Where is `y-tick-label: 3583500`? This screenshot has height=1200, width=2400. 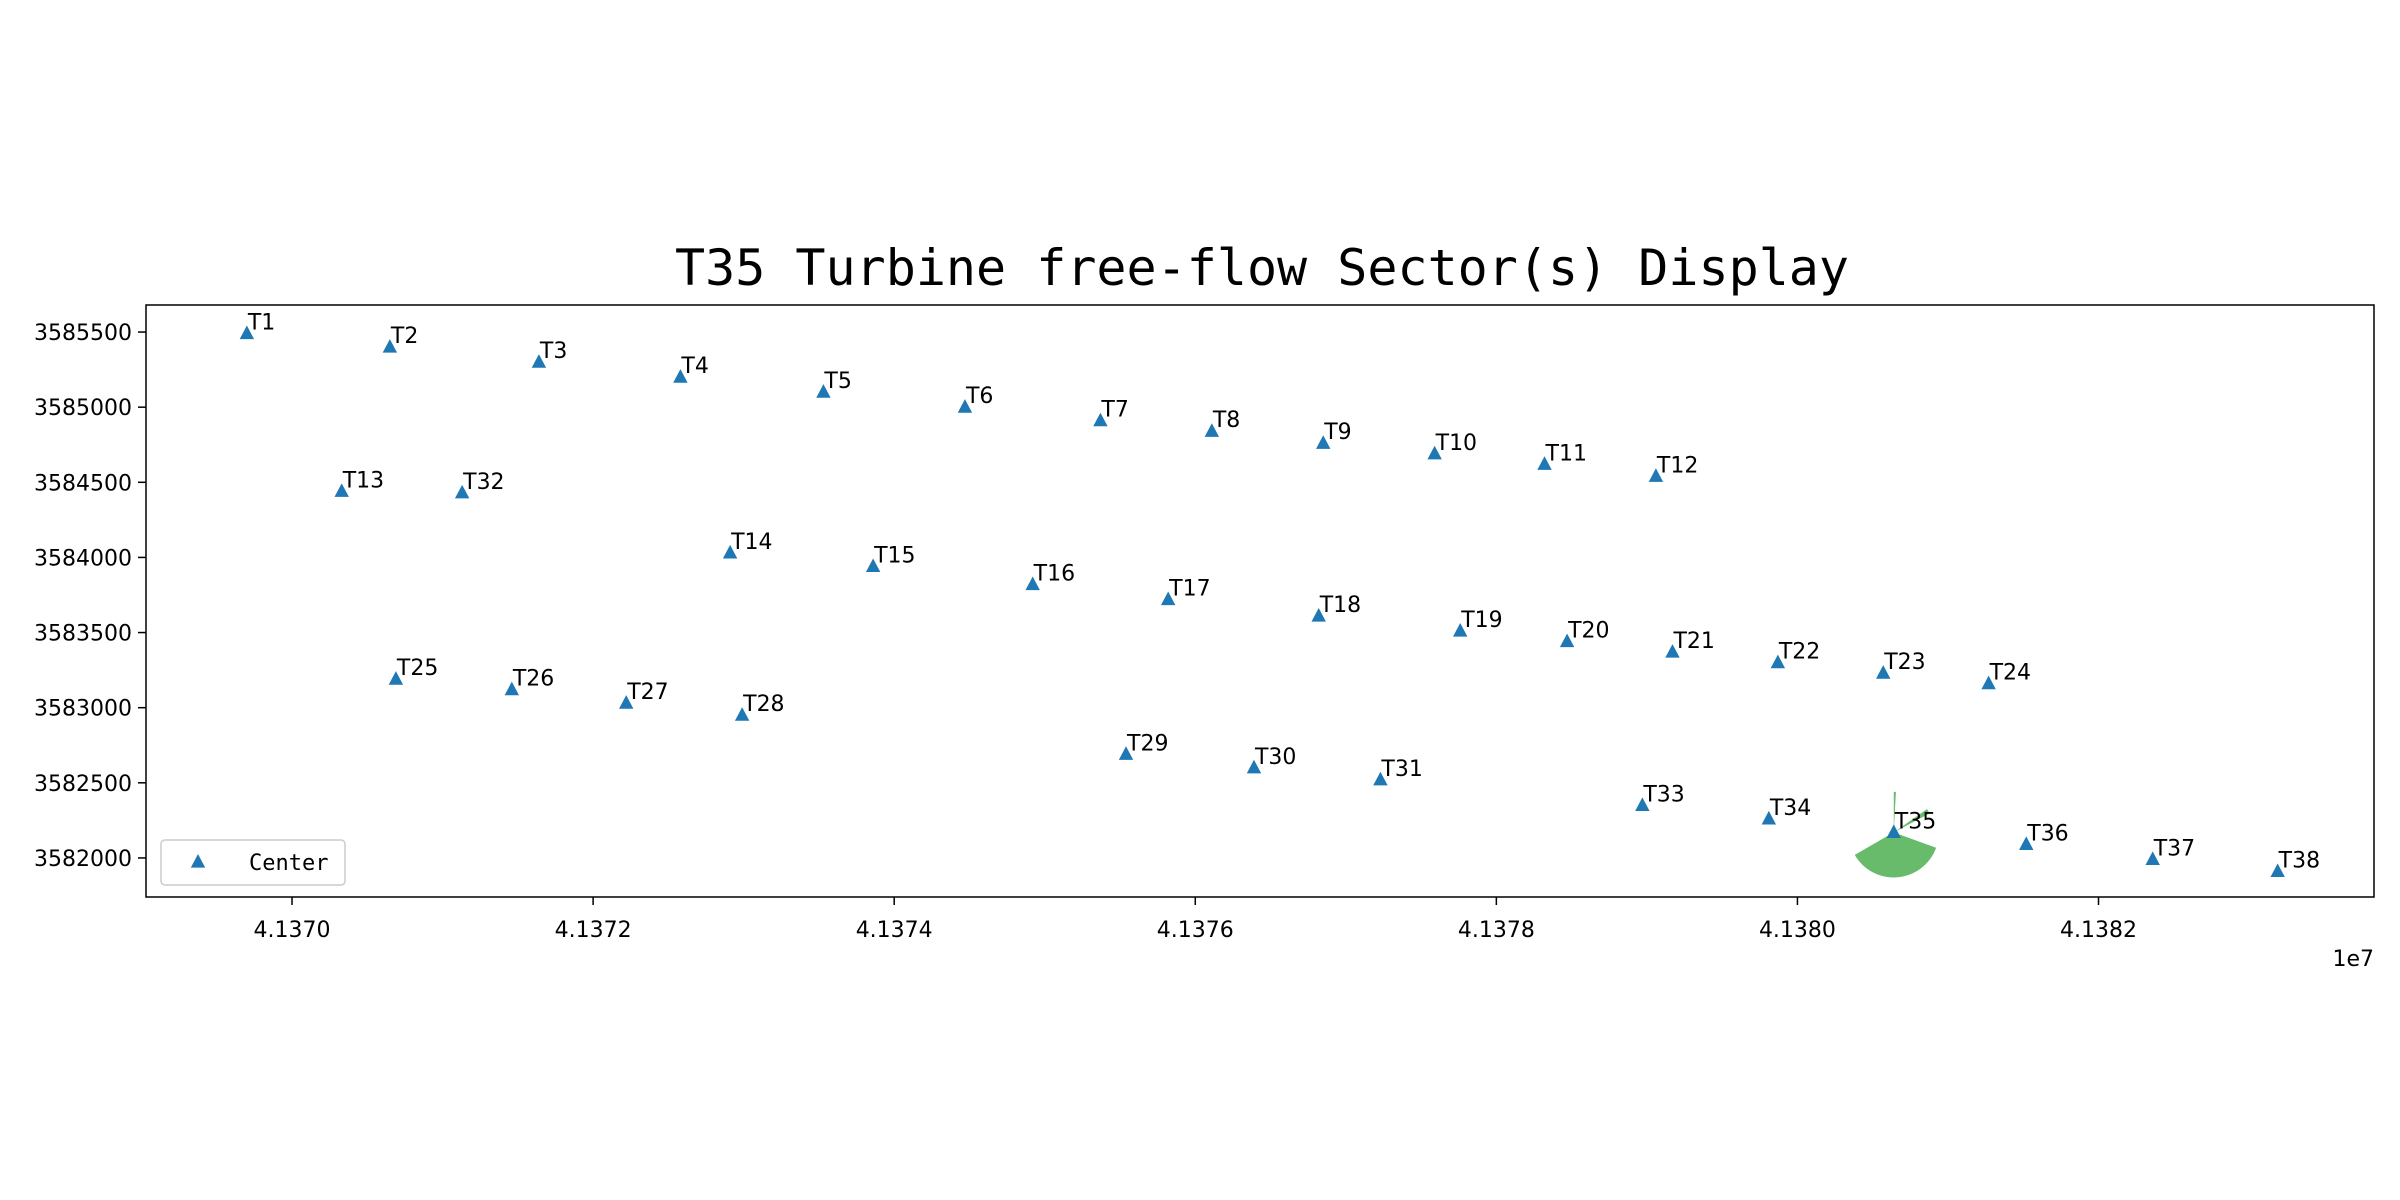
y-tick-label: 3583500 is located at coordinates (83, 634).